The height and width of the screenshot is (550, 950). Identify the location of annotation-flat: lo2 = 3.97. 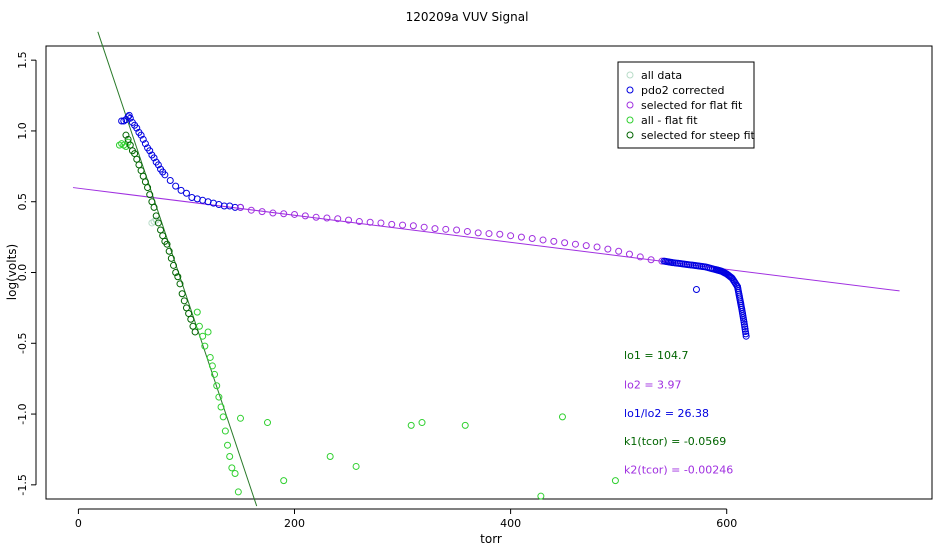
(653, 385).